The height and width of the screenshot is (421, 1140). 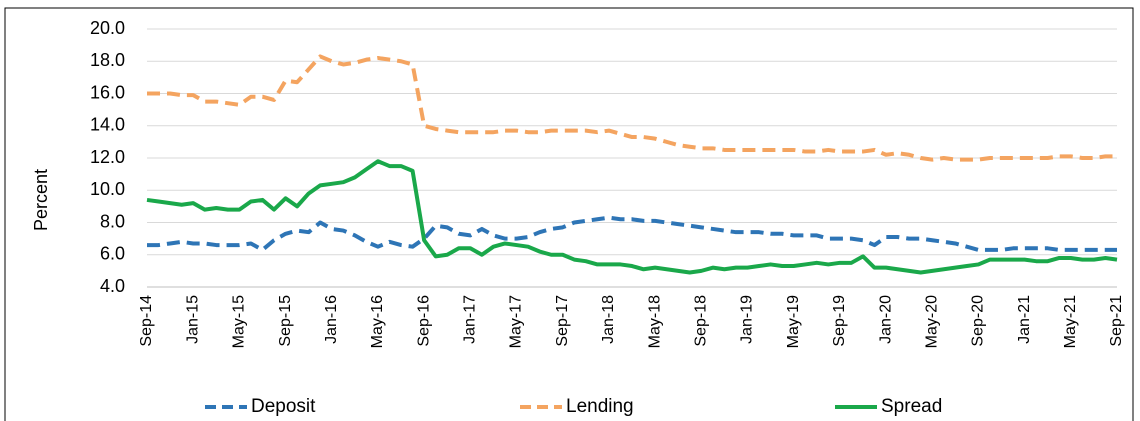 What do you see at coordinates (112, 221) in the screenshot?
I see `y-tick-label: 8.0` at bounding box center [112, 221].